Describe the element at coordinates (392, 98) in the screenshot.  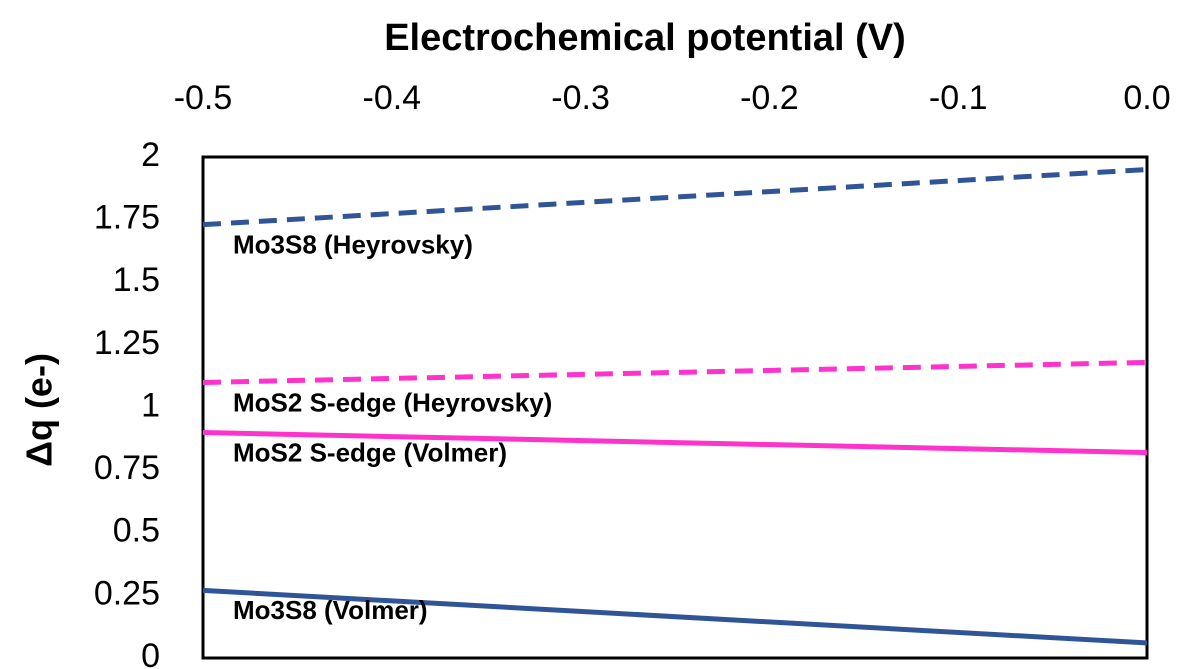
I see `x-tick-label: -0.4` at that location.